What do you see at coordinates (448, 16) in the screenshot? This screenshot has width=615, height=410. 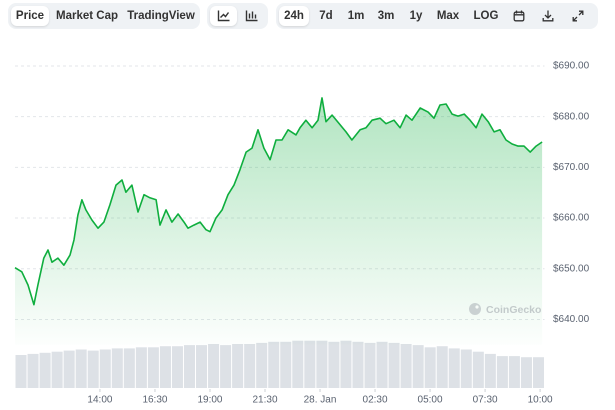 I see `range-button: Max` at bounding box center [448, 16].